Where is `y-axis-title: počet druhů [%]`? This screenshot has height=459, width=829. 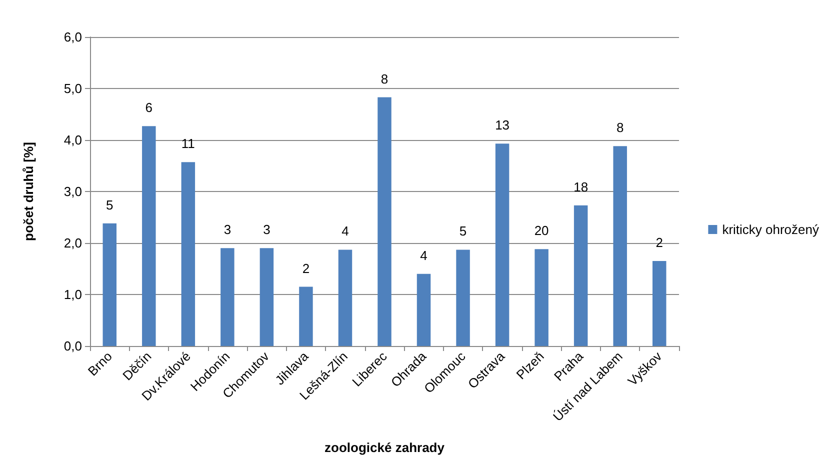 y-axis-title: počet druhů [%] is located at coordinates (28, 191).